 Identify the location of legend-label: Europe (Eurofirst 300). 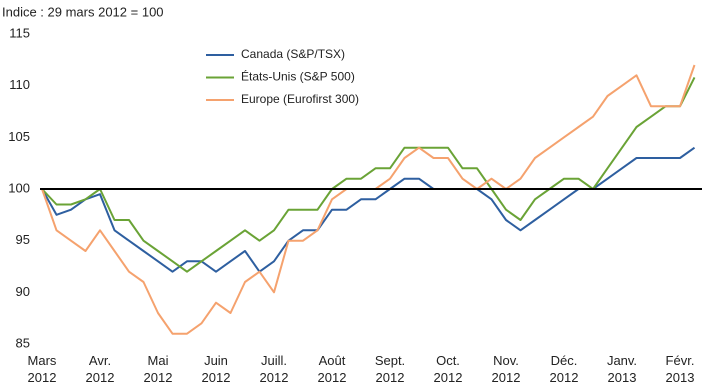
(300, 99).